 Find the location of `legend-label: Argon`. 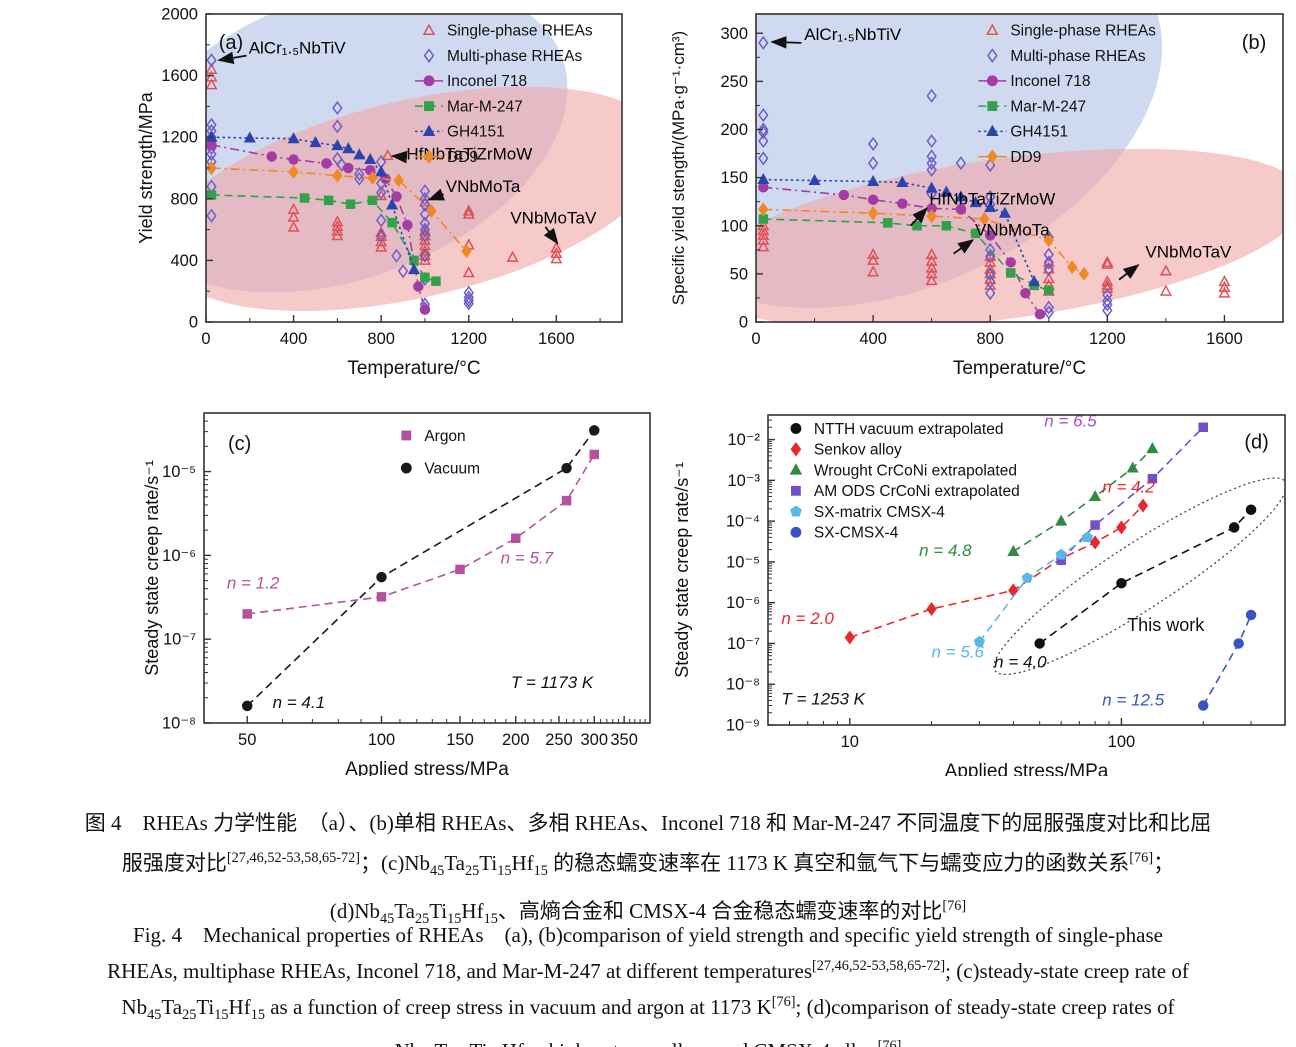

legend-label: Argon is located at coordinates (444, 436).